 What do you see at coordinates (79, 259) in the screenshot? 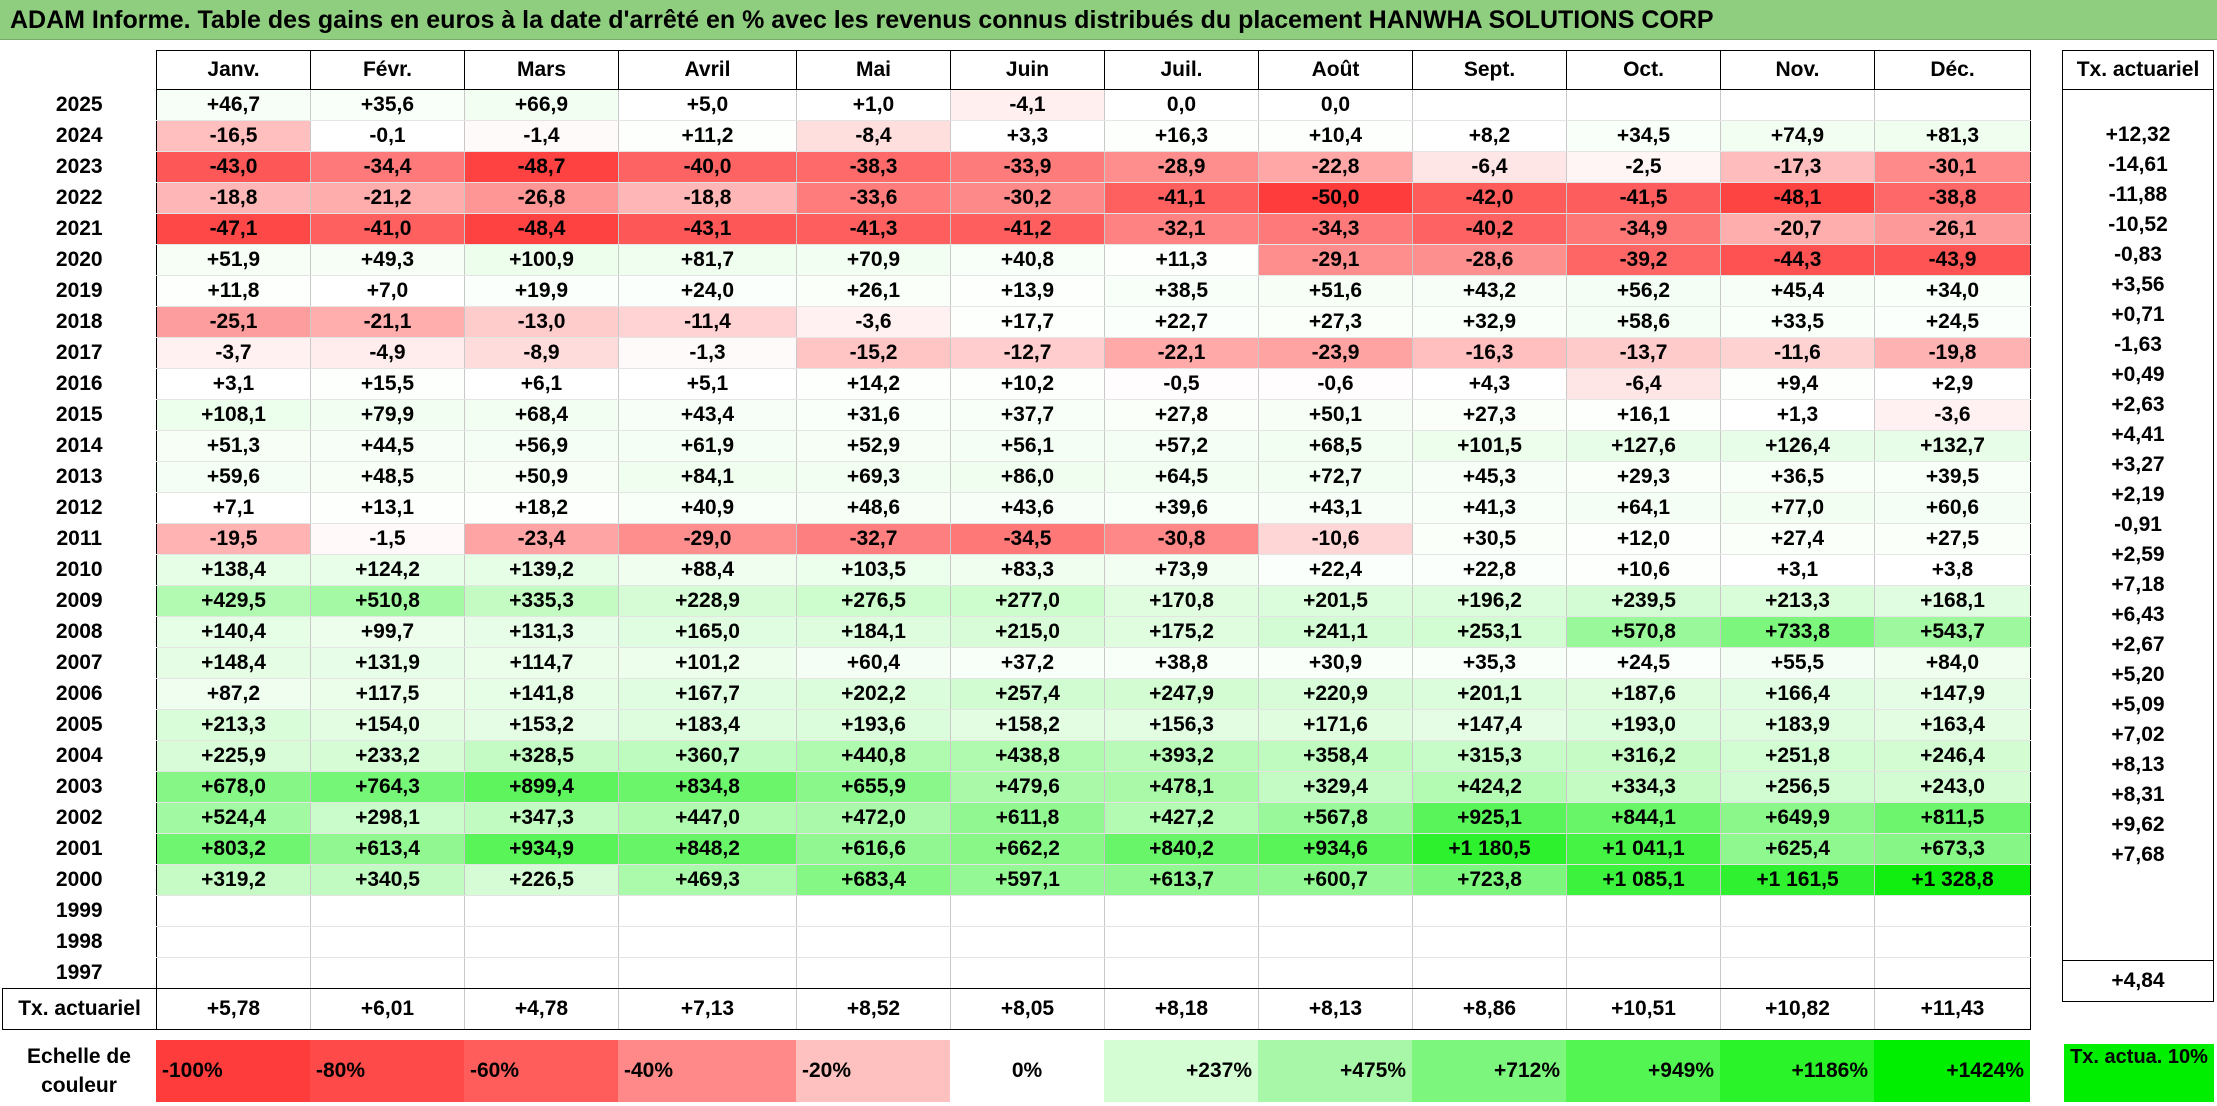
I see `year-label: 2020` at bounding box center [79, 259].